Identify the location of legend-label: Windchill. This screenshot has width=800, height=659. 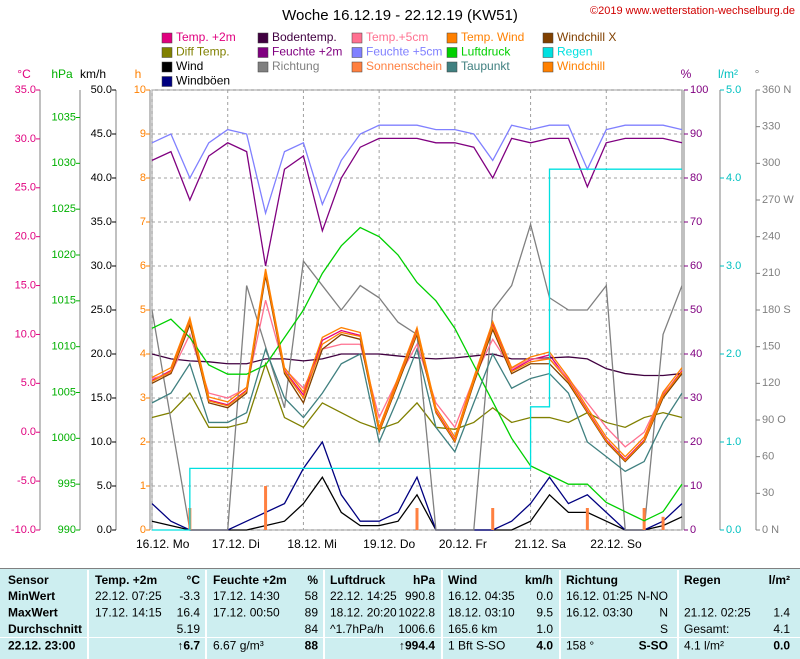
(581, 66).